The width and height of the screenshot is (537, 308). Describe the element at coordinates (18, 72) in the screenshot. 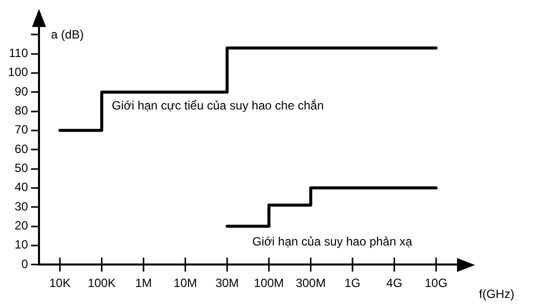

I see `y-tick-label: 100` at that location.